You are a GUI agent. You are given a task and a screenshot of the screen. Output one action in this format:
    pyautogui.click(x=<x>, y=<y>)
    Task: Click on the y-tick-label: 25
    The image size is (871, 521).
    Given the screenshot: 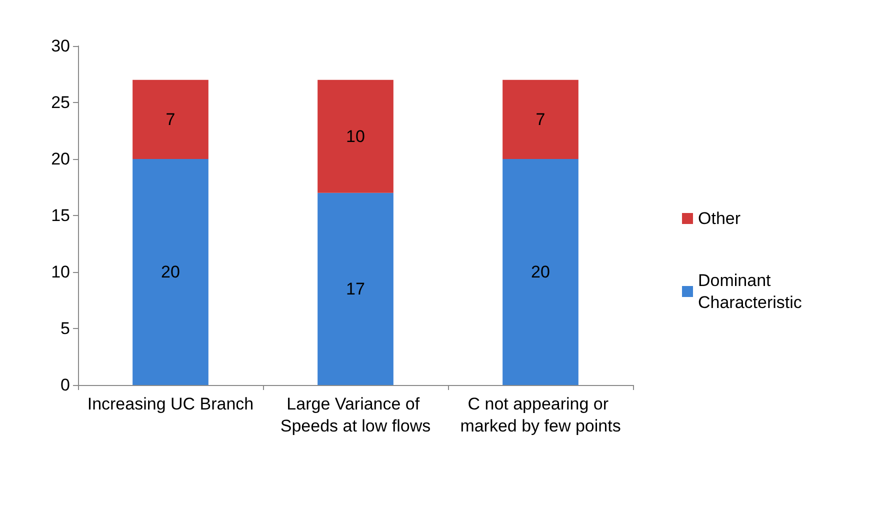 What is the action you would take?
    pyautogui.click(x=60, y=102)
    